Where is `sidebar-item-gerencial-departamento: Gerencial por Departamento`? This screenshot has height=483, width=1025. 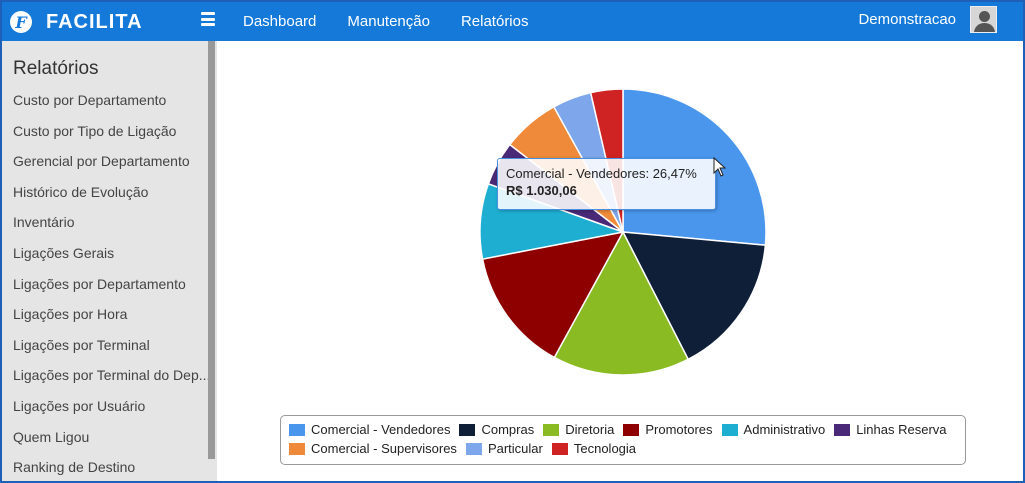
sidebar-item-gerencial-departamento: Gerencial por Departamento is located at coordinates (101, 161).